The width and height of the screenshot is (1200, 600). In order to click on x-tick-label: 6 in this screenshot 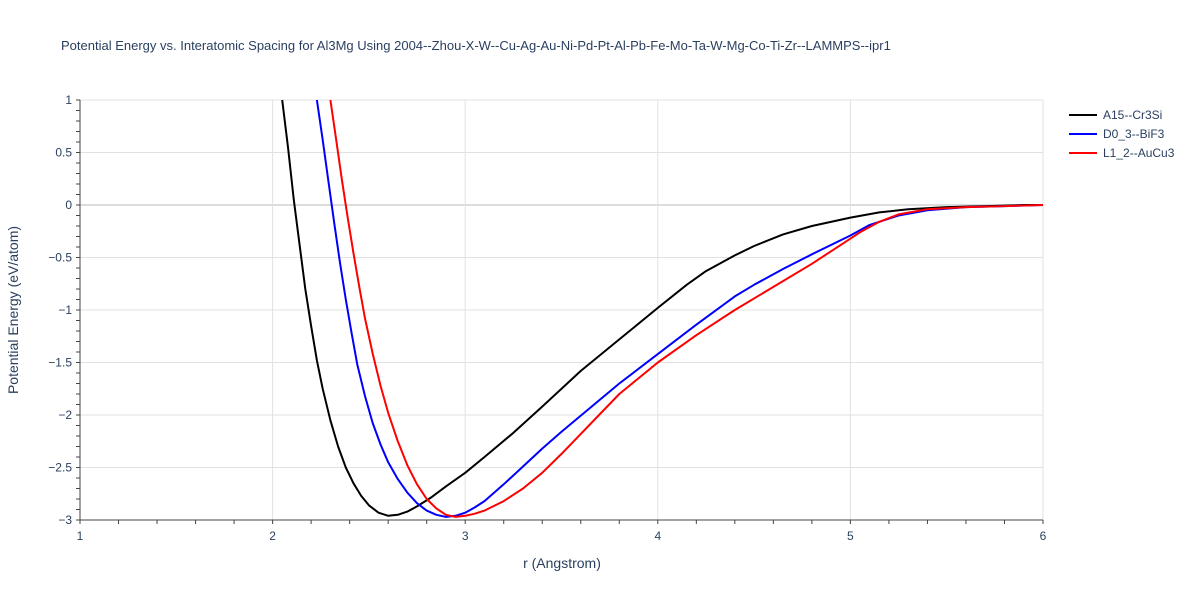, I will do `click(1043, 536)`.